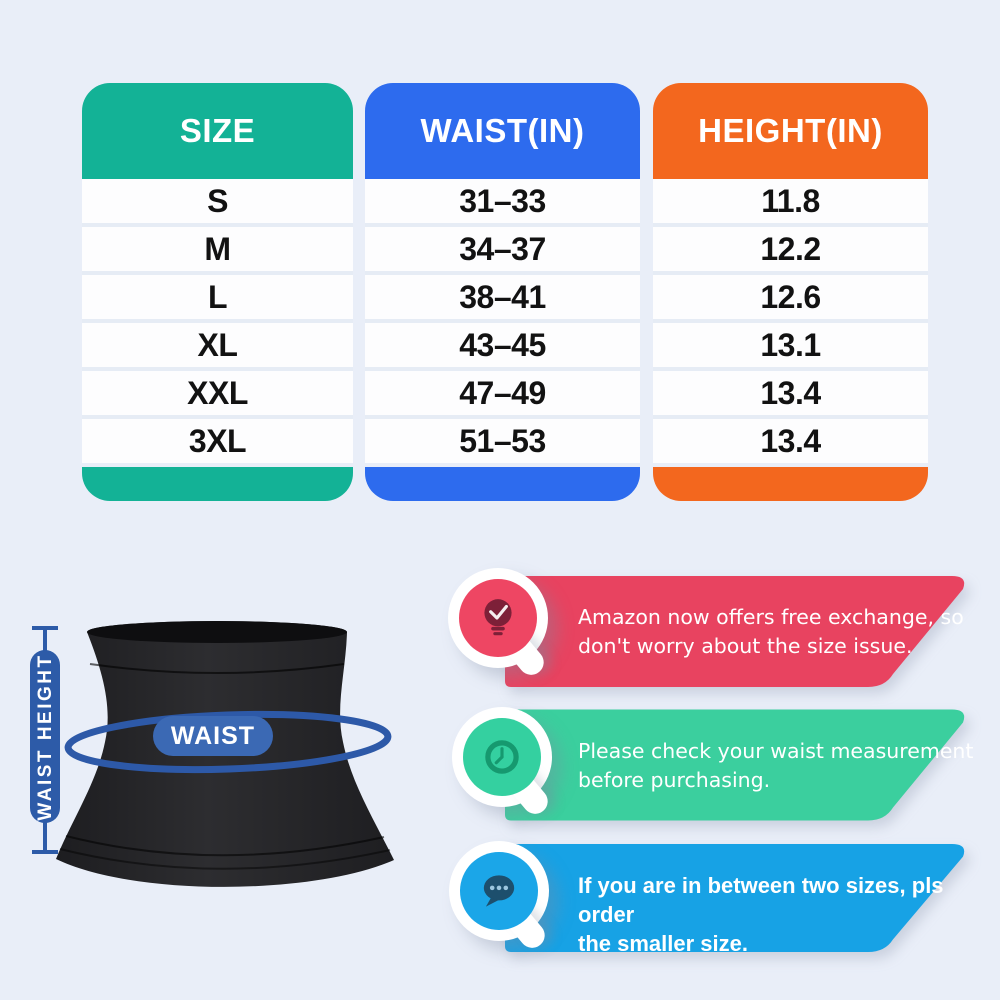 This screenshot has height=1000, width=1000. What do you see at coordinates (217, 297) in the screenshot?
I see `table-cell: L` at bounding box center [217, 297].